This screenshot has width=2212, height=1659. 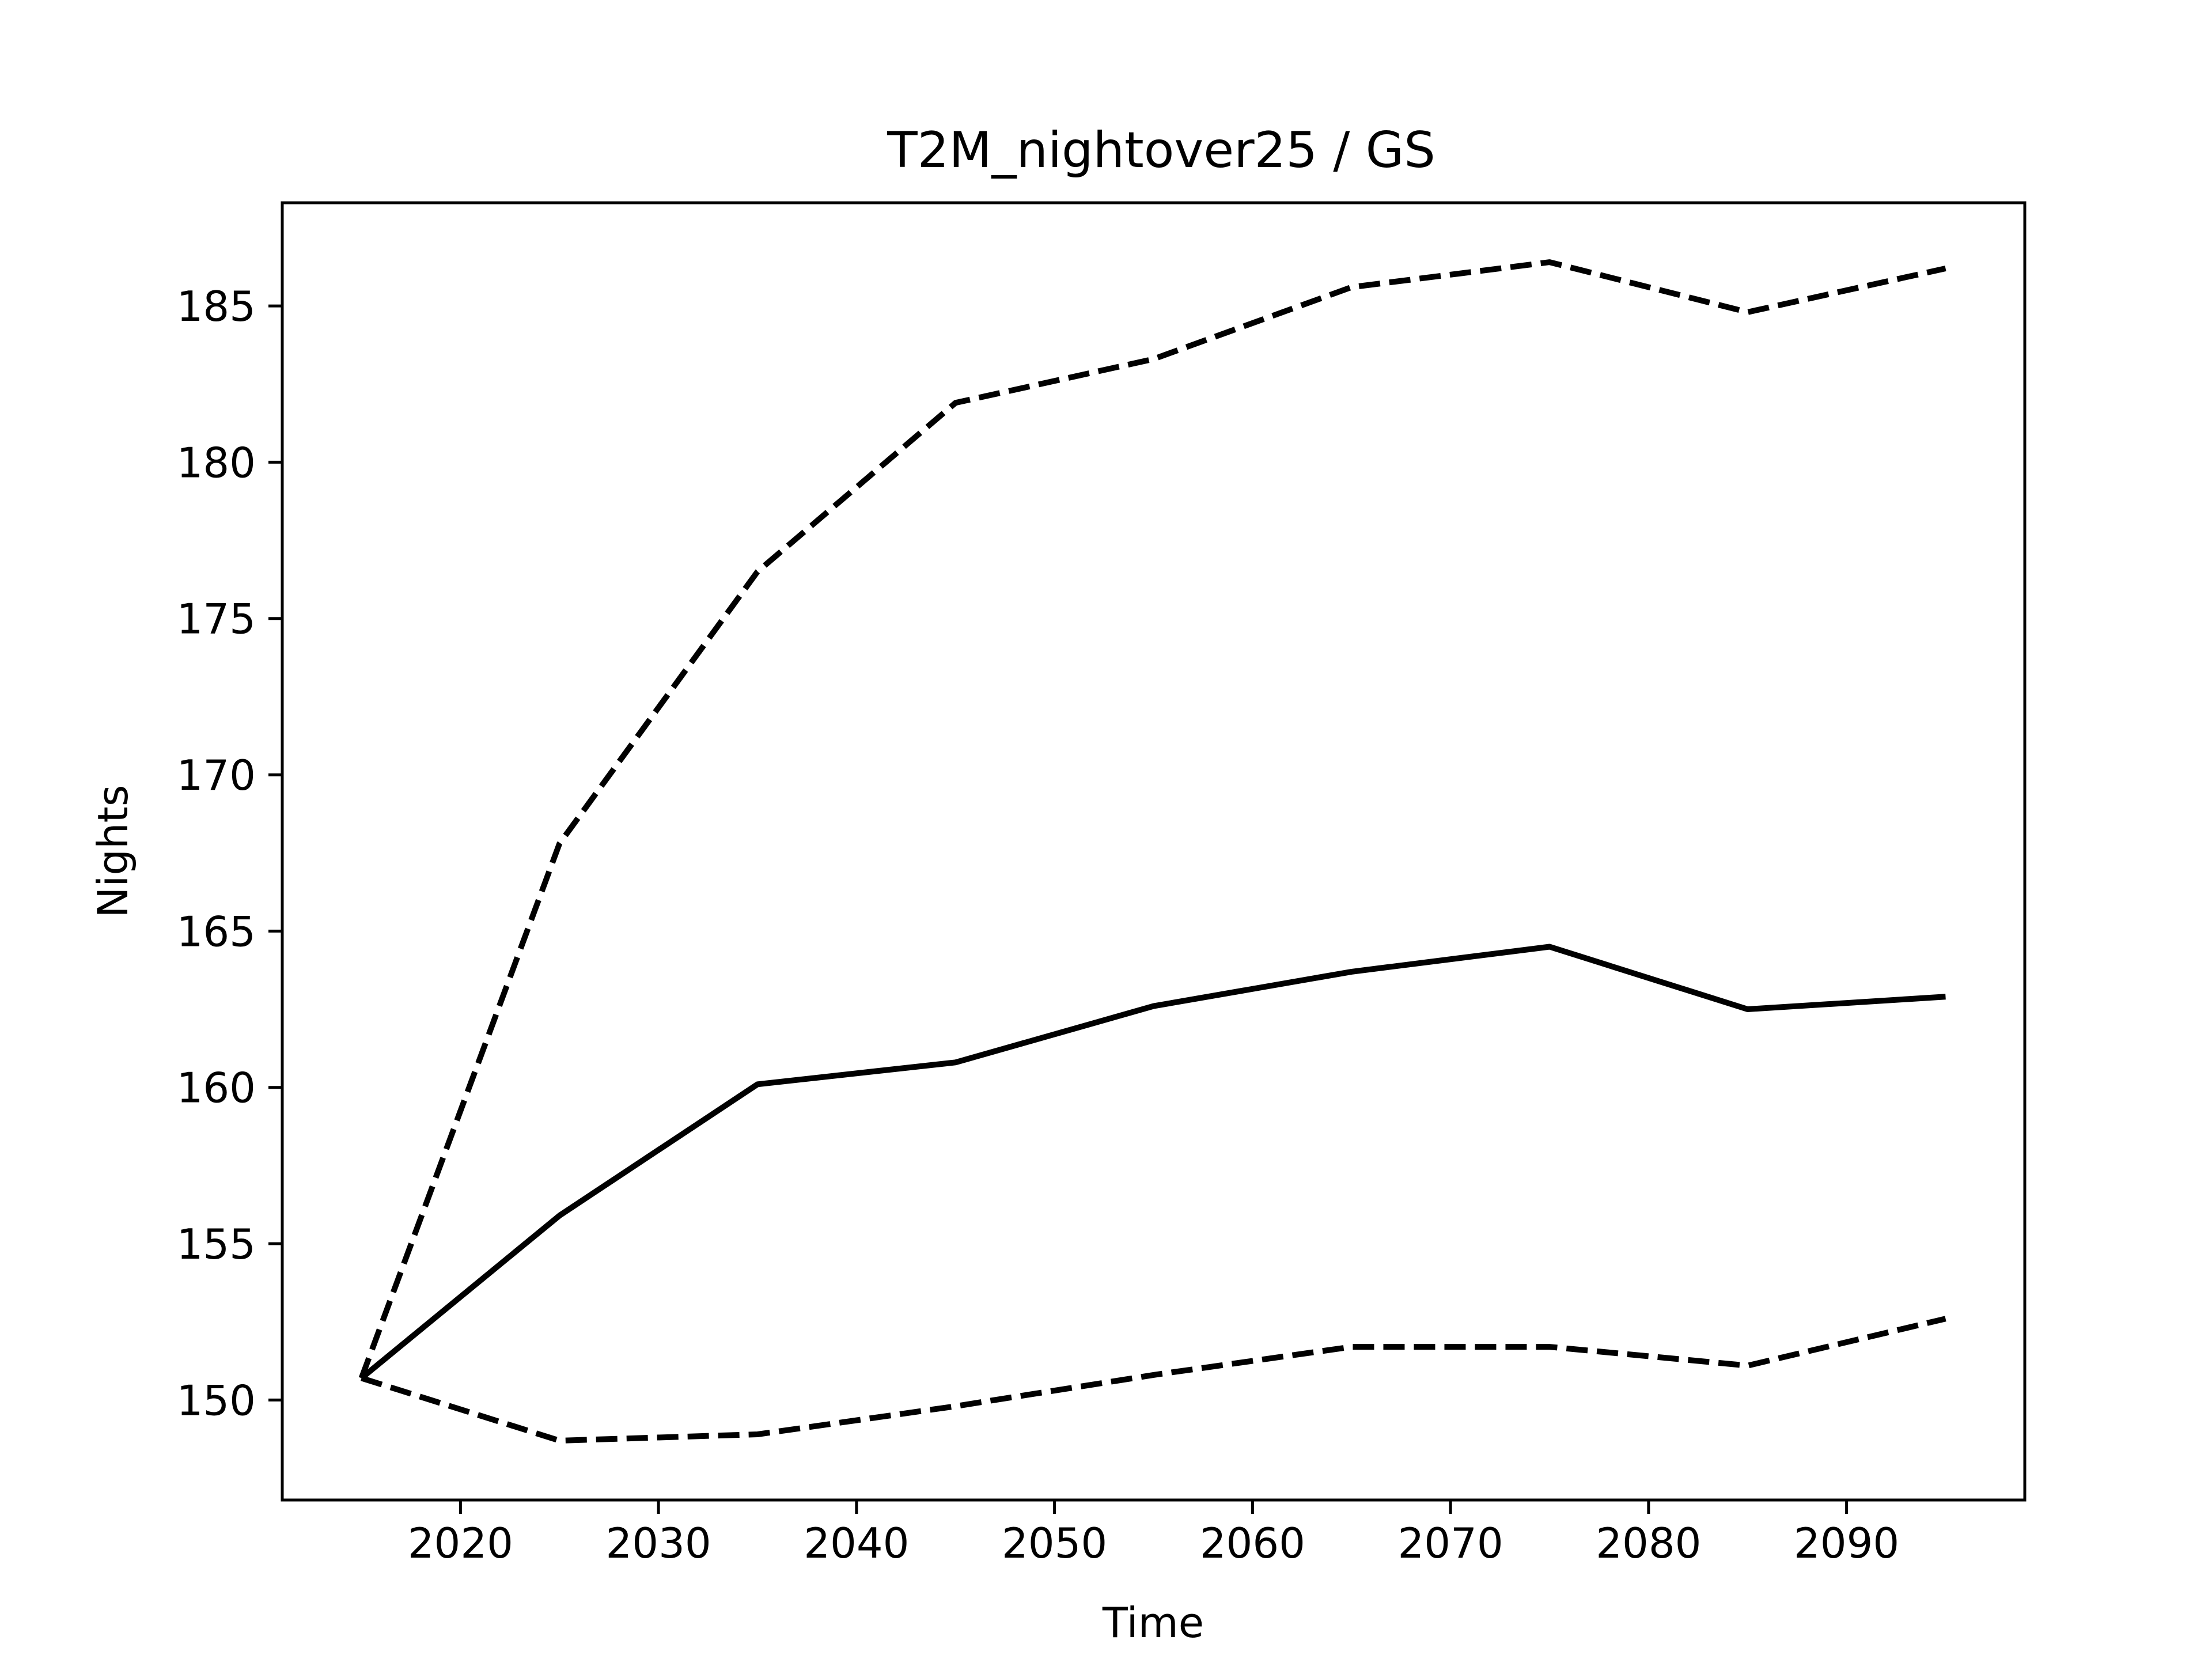 What do you see at coordinates (1648, 1543) in the screenshot?
I see `x-tick-label: 2080` at bounding box center [1648, 1543].